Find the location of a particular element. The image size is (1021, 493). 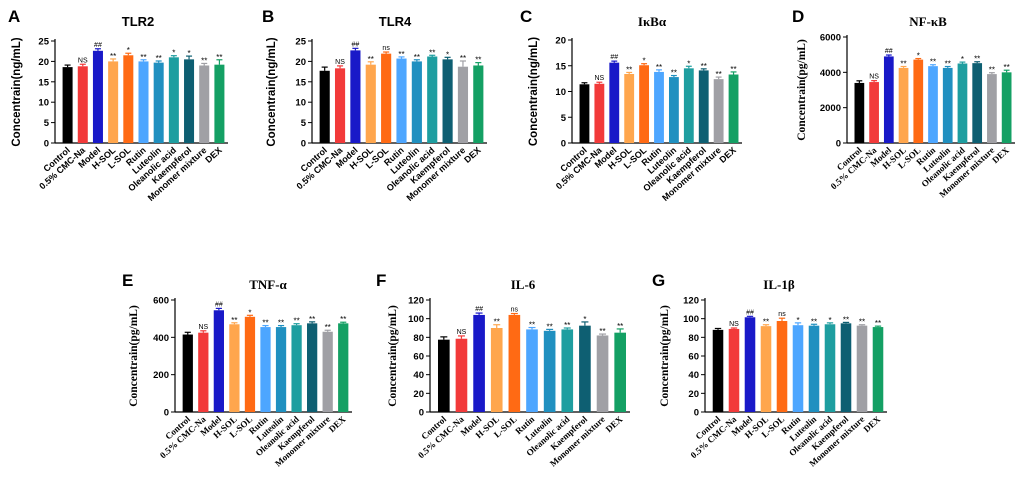

panel-letter: A is located at coordinates (14, 16).